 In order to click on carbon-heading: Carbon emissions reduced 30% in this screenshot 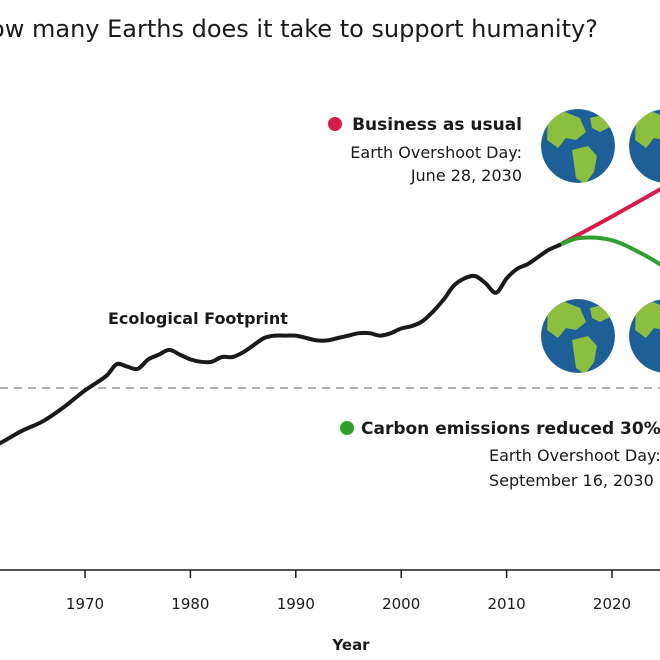, I will do `click(510, 429)`.